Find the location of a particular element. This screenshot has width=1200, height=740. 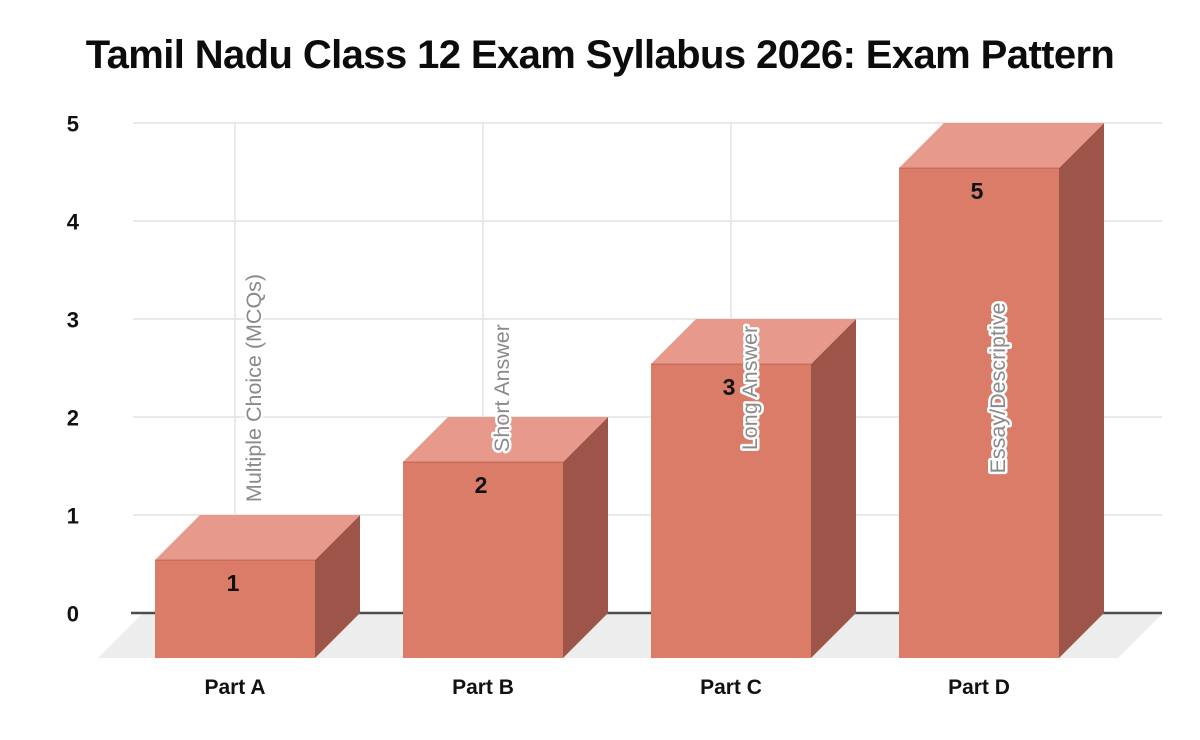

x-axis-label-part-d: Part D is located at coordinates (979, 687).